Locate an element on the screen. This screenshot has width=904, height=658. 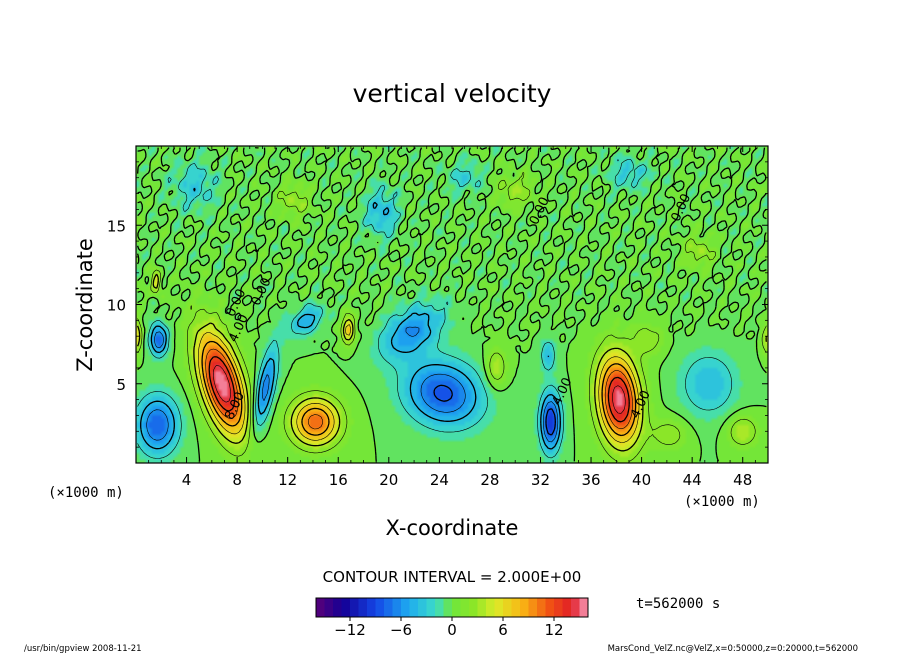
x-tick-label: 16 is located at coordinates (338, 480).